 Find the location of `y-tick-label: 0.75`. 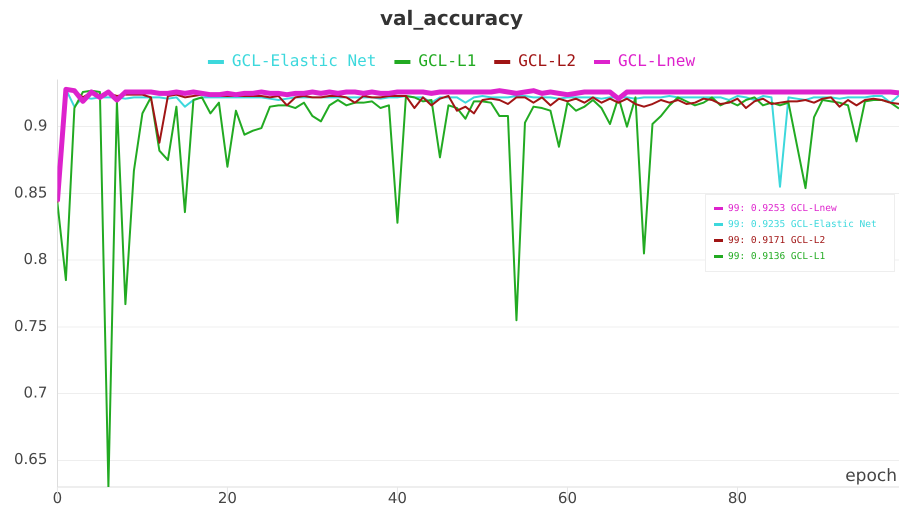

y-tick-label: 0.75 is located at coordinates (31, 325).